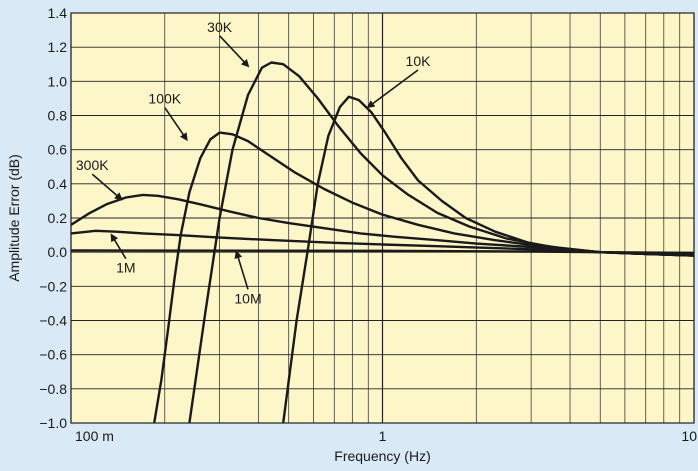 This screenshot has height=471, width=698. What do you see at coordinates (234, 51) in the screenshot?
I see `curve-arrow-30k` at bounding box center [234, 51].